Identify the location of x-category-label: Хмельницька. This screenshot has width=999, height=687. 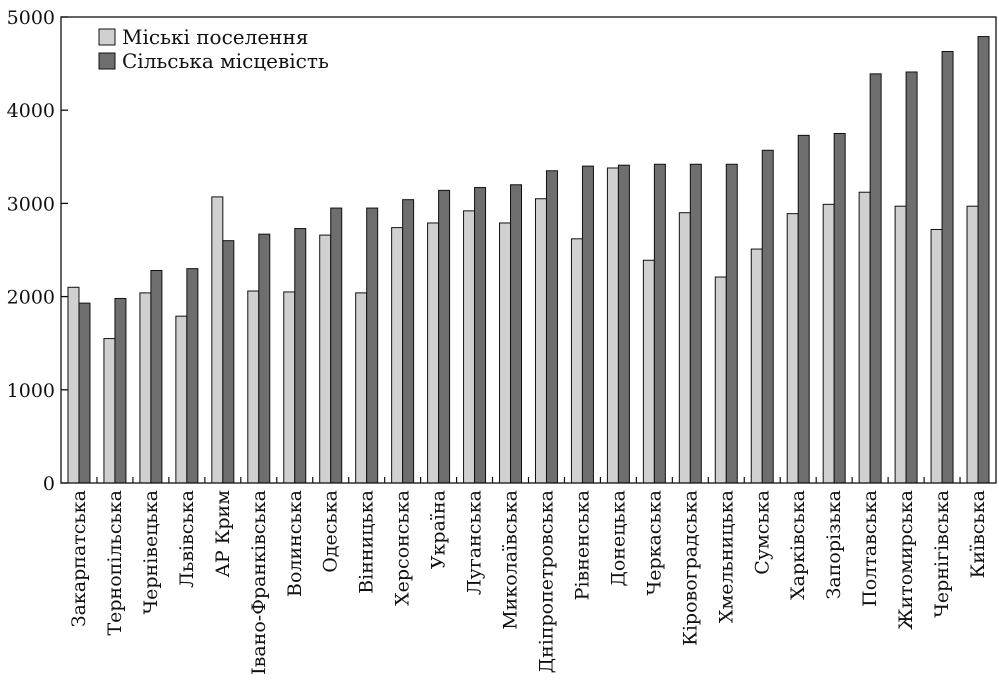
(726, 556).